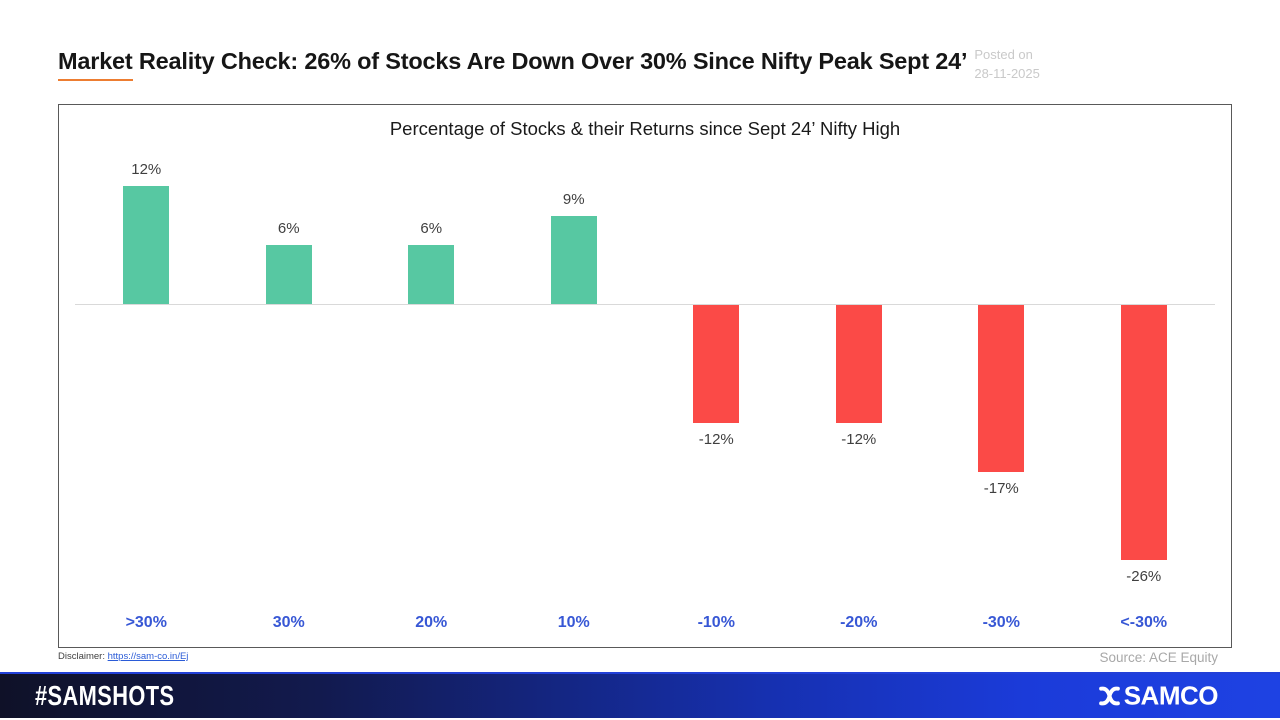 The width and height of the screenshot is (1280, 720). I want to click on samco-brand: SAMCO, so click(1157, 696).